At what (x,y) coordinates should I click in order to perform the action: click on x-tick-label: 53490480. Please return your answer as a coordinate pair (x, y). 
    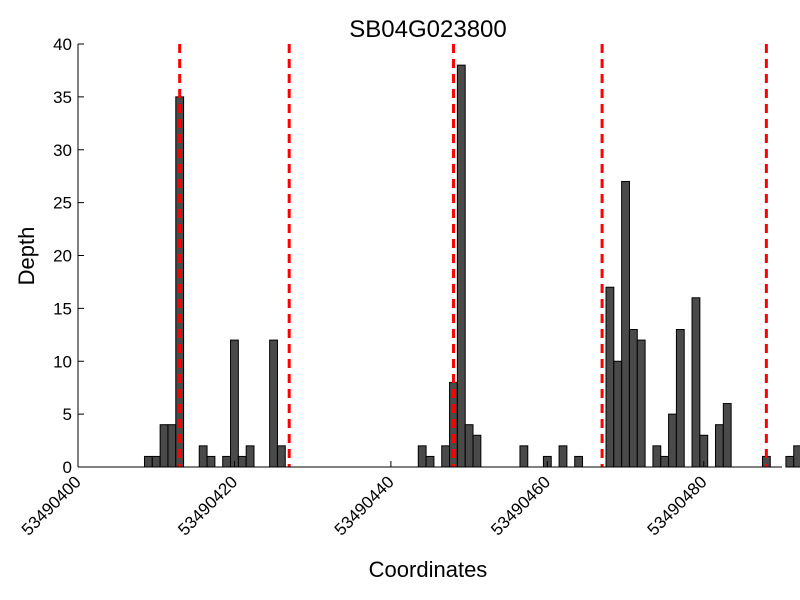
    Looking at the image, I should click on (677, 505).